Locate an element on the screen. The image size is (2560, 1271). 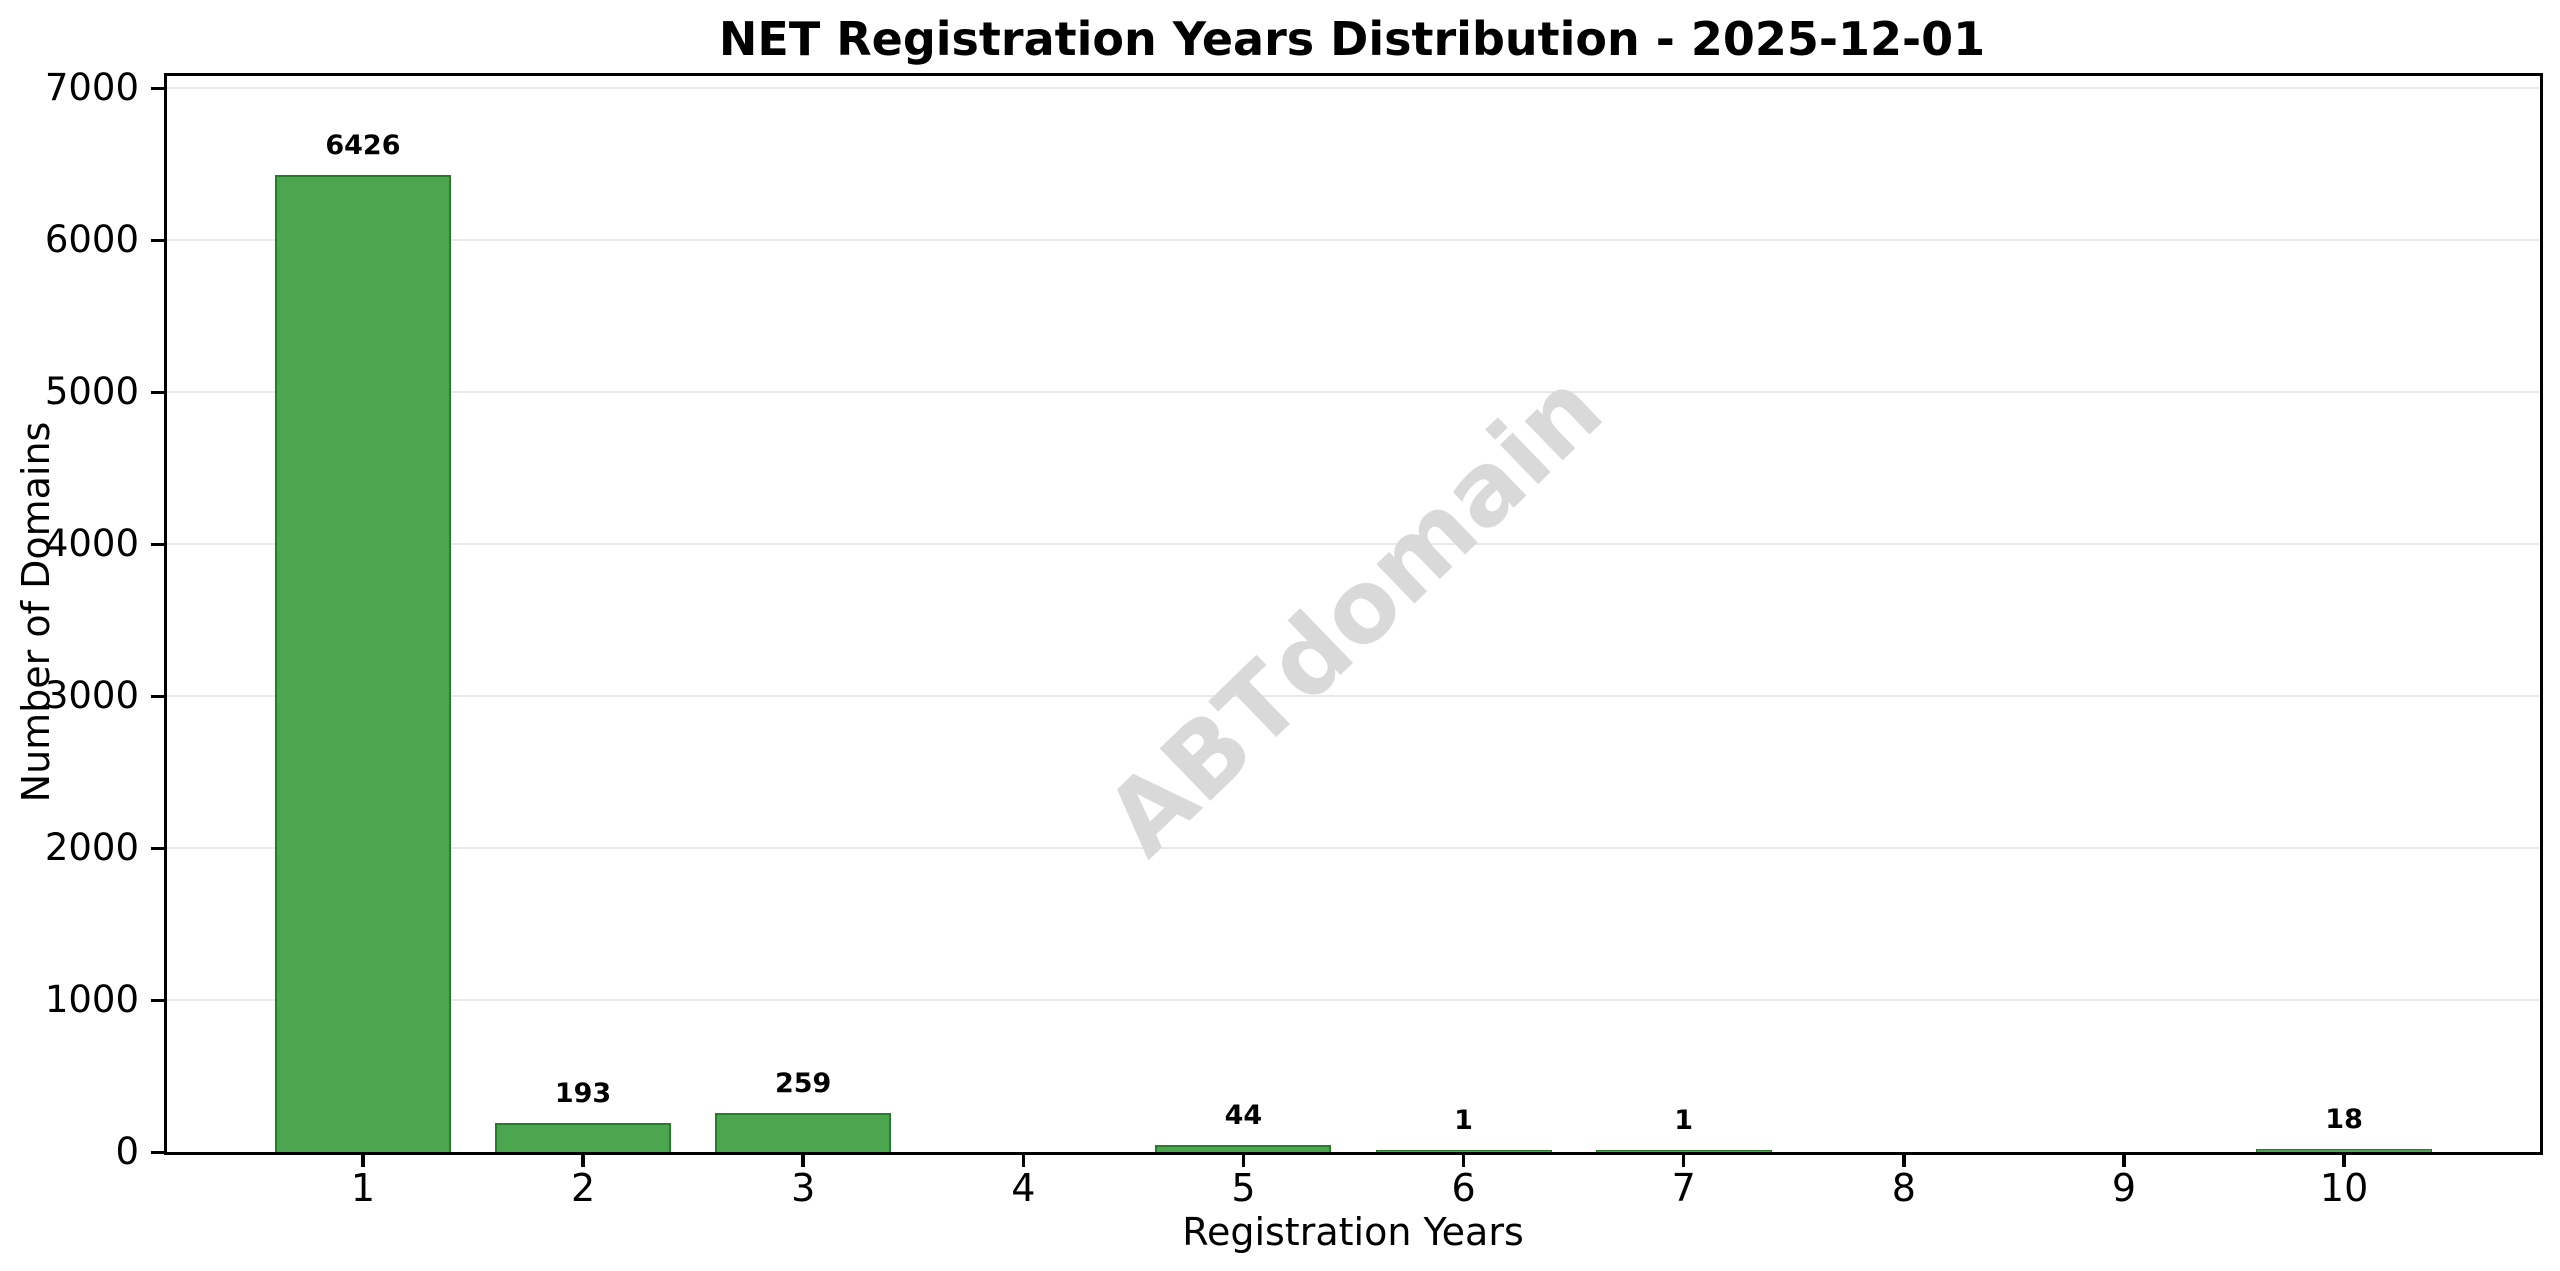
bar-value-label: 18 is located at coordinates (2344, 1120).